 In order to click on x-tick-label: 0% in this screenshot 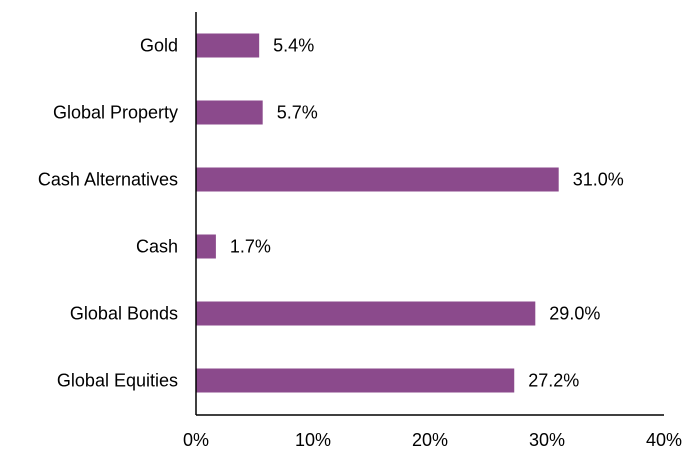, I will do `click(196, 439)`.